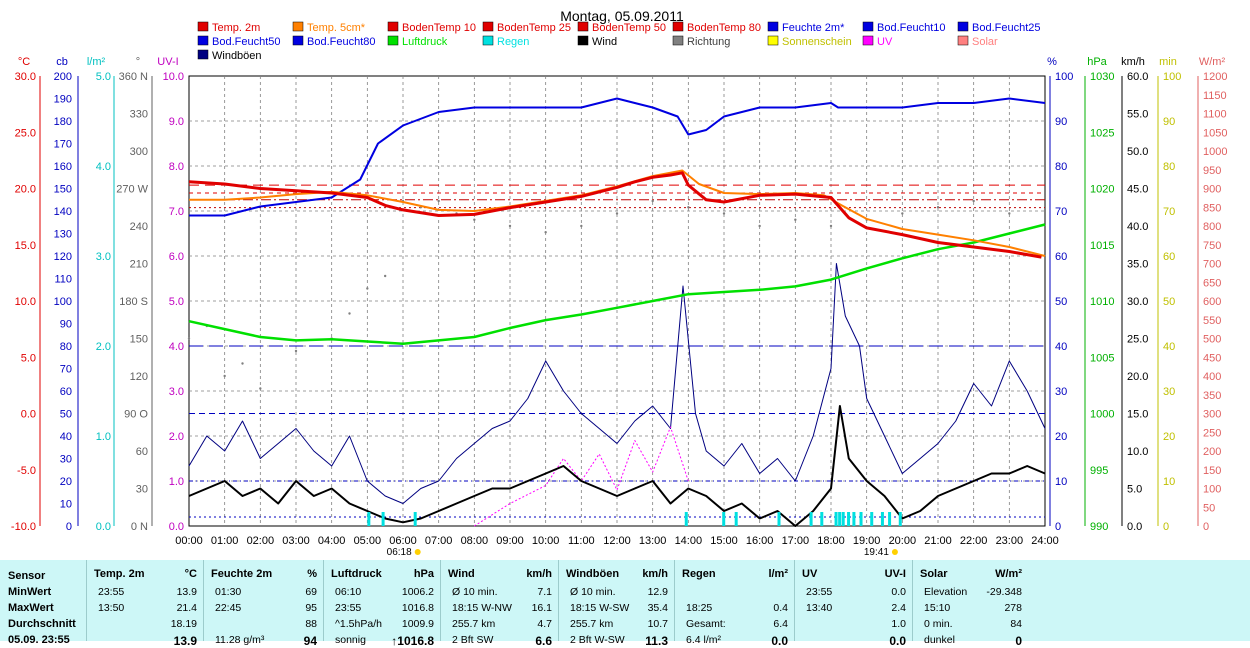 This screenshot has height=648, width=1250. Describe the element at coordinates (724, 541) in the screenshot. I see `x-tick-label: 15:00` at that location.